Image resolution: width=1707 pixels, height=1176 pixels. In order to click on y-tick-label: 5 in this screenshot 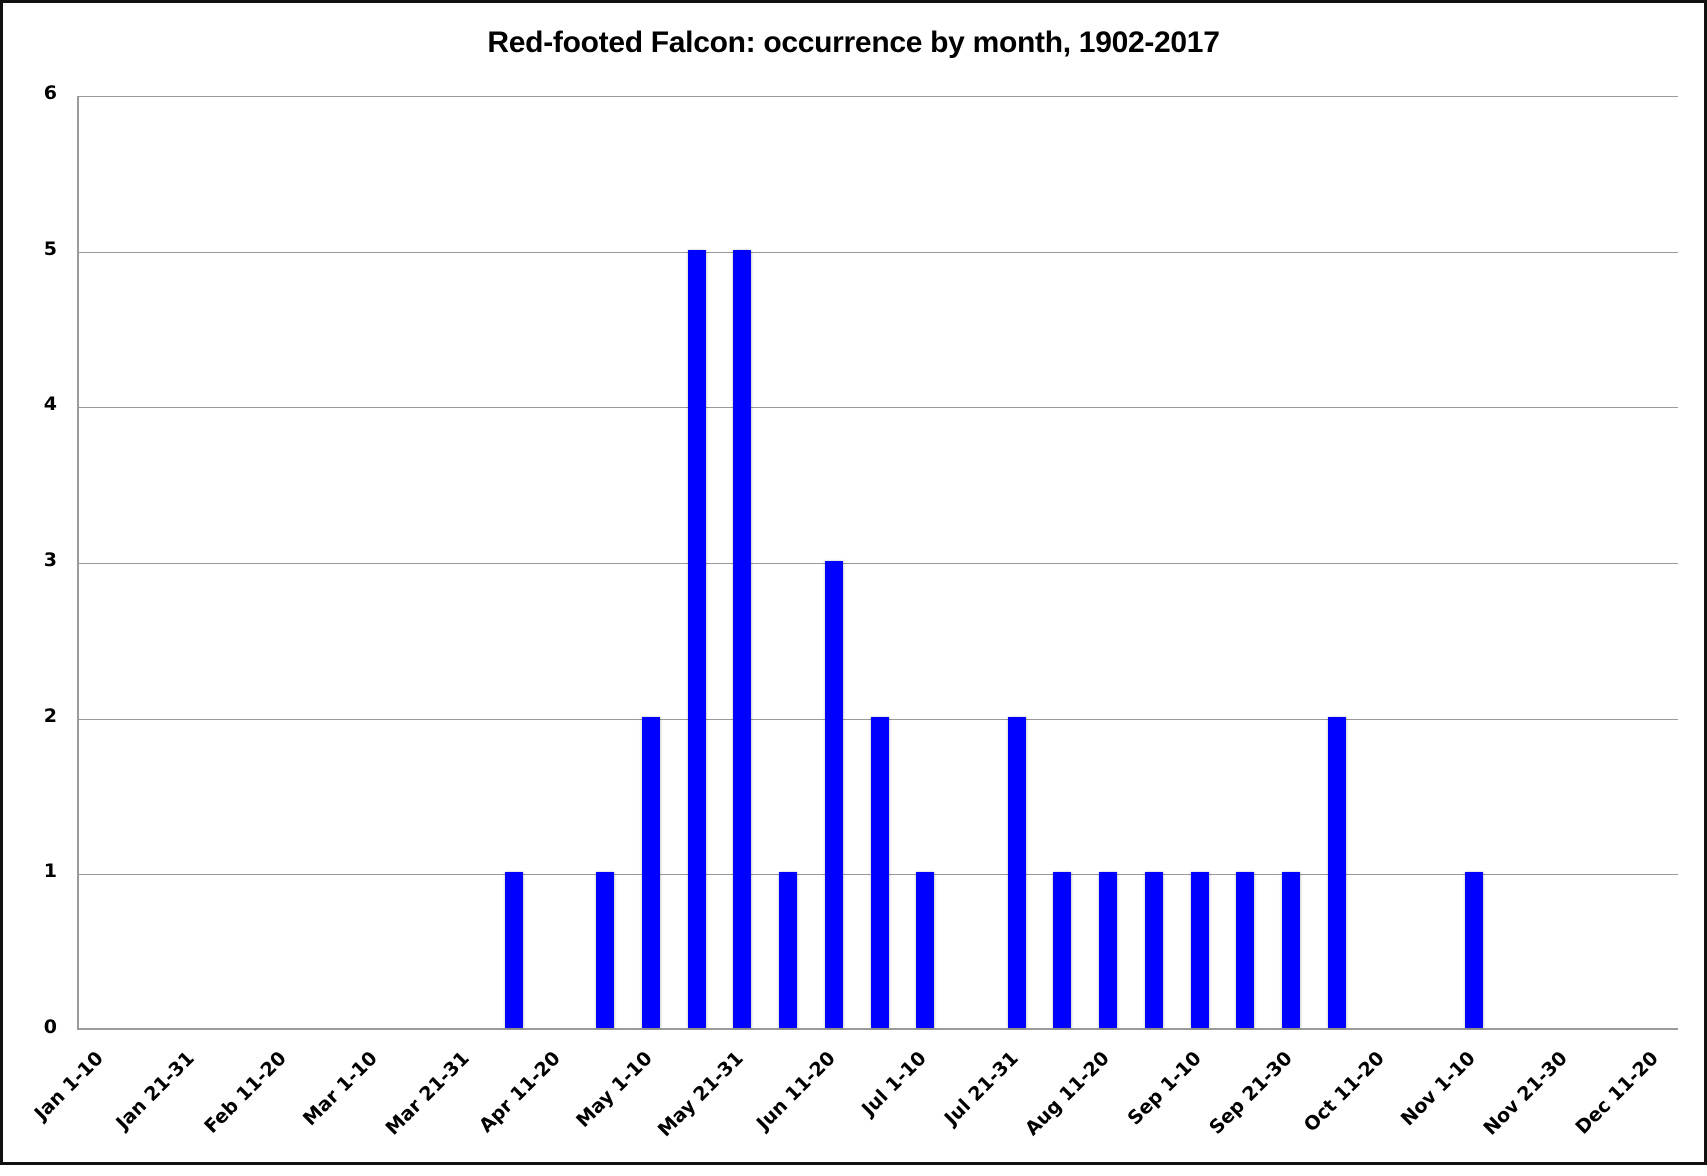, I will do `click(50, 248)`.